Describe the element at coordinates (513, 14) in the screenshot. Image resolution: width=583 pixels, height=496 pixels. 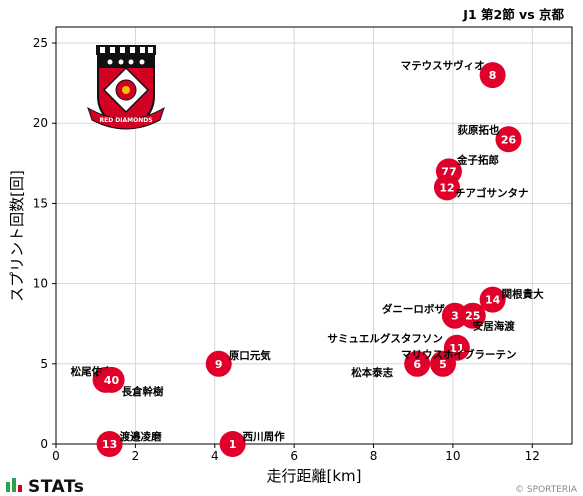
I see `chart-title: J1 第2節 vs 京都` at that location.